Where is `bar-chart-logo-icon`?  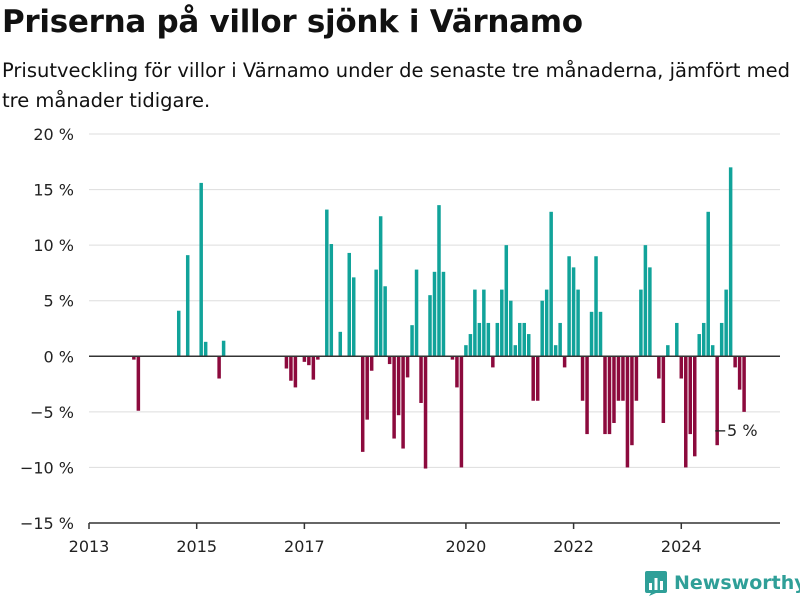 bar-chart-logo-icon is located at coordinates (656, 583).